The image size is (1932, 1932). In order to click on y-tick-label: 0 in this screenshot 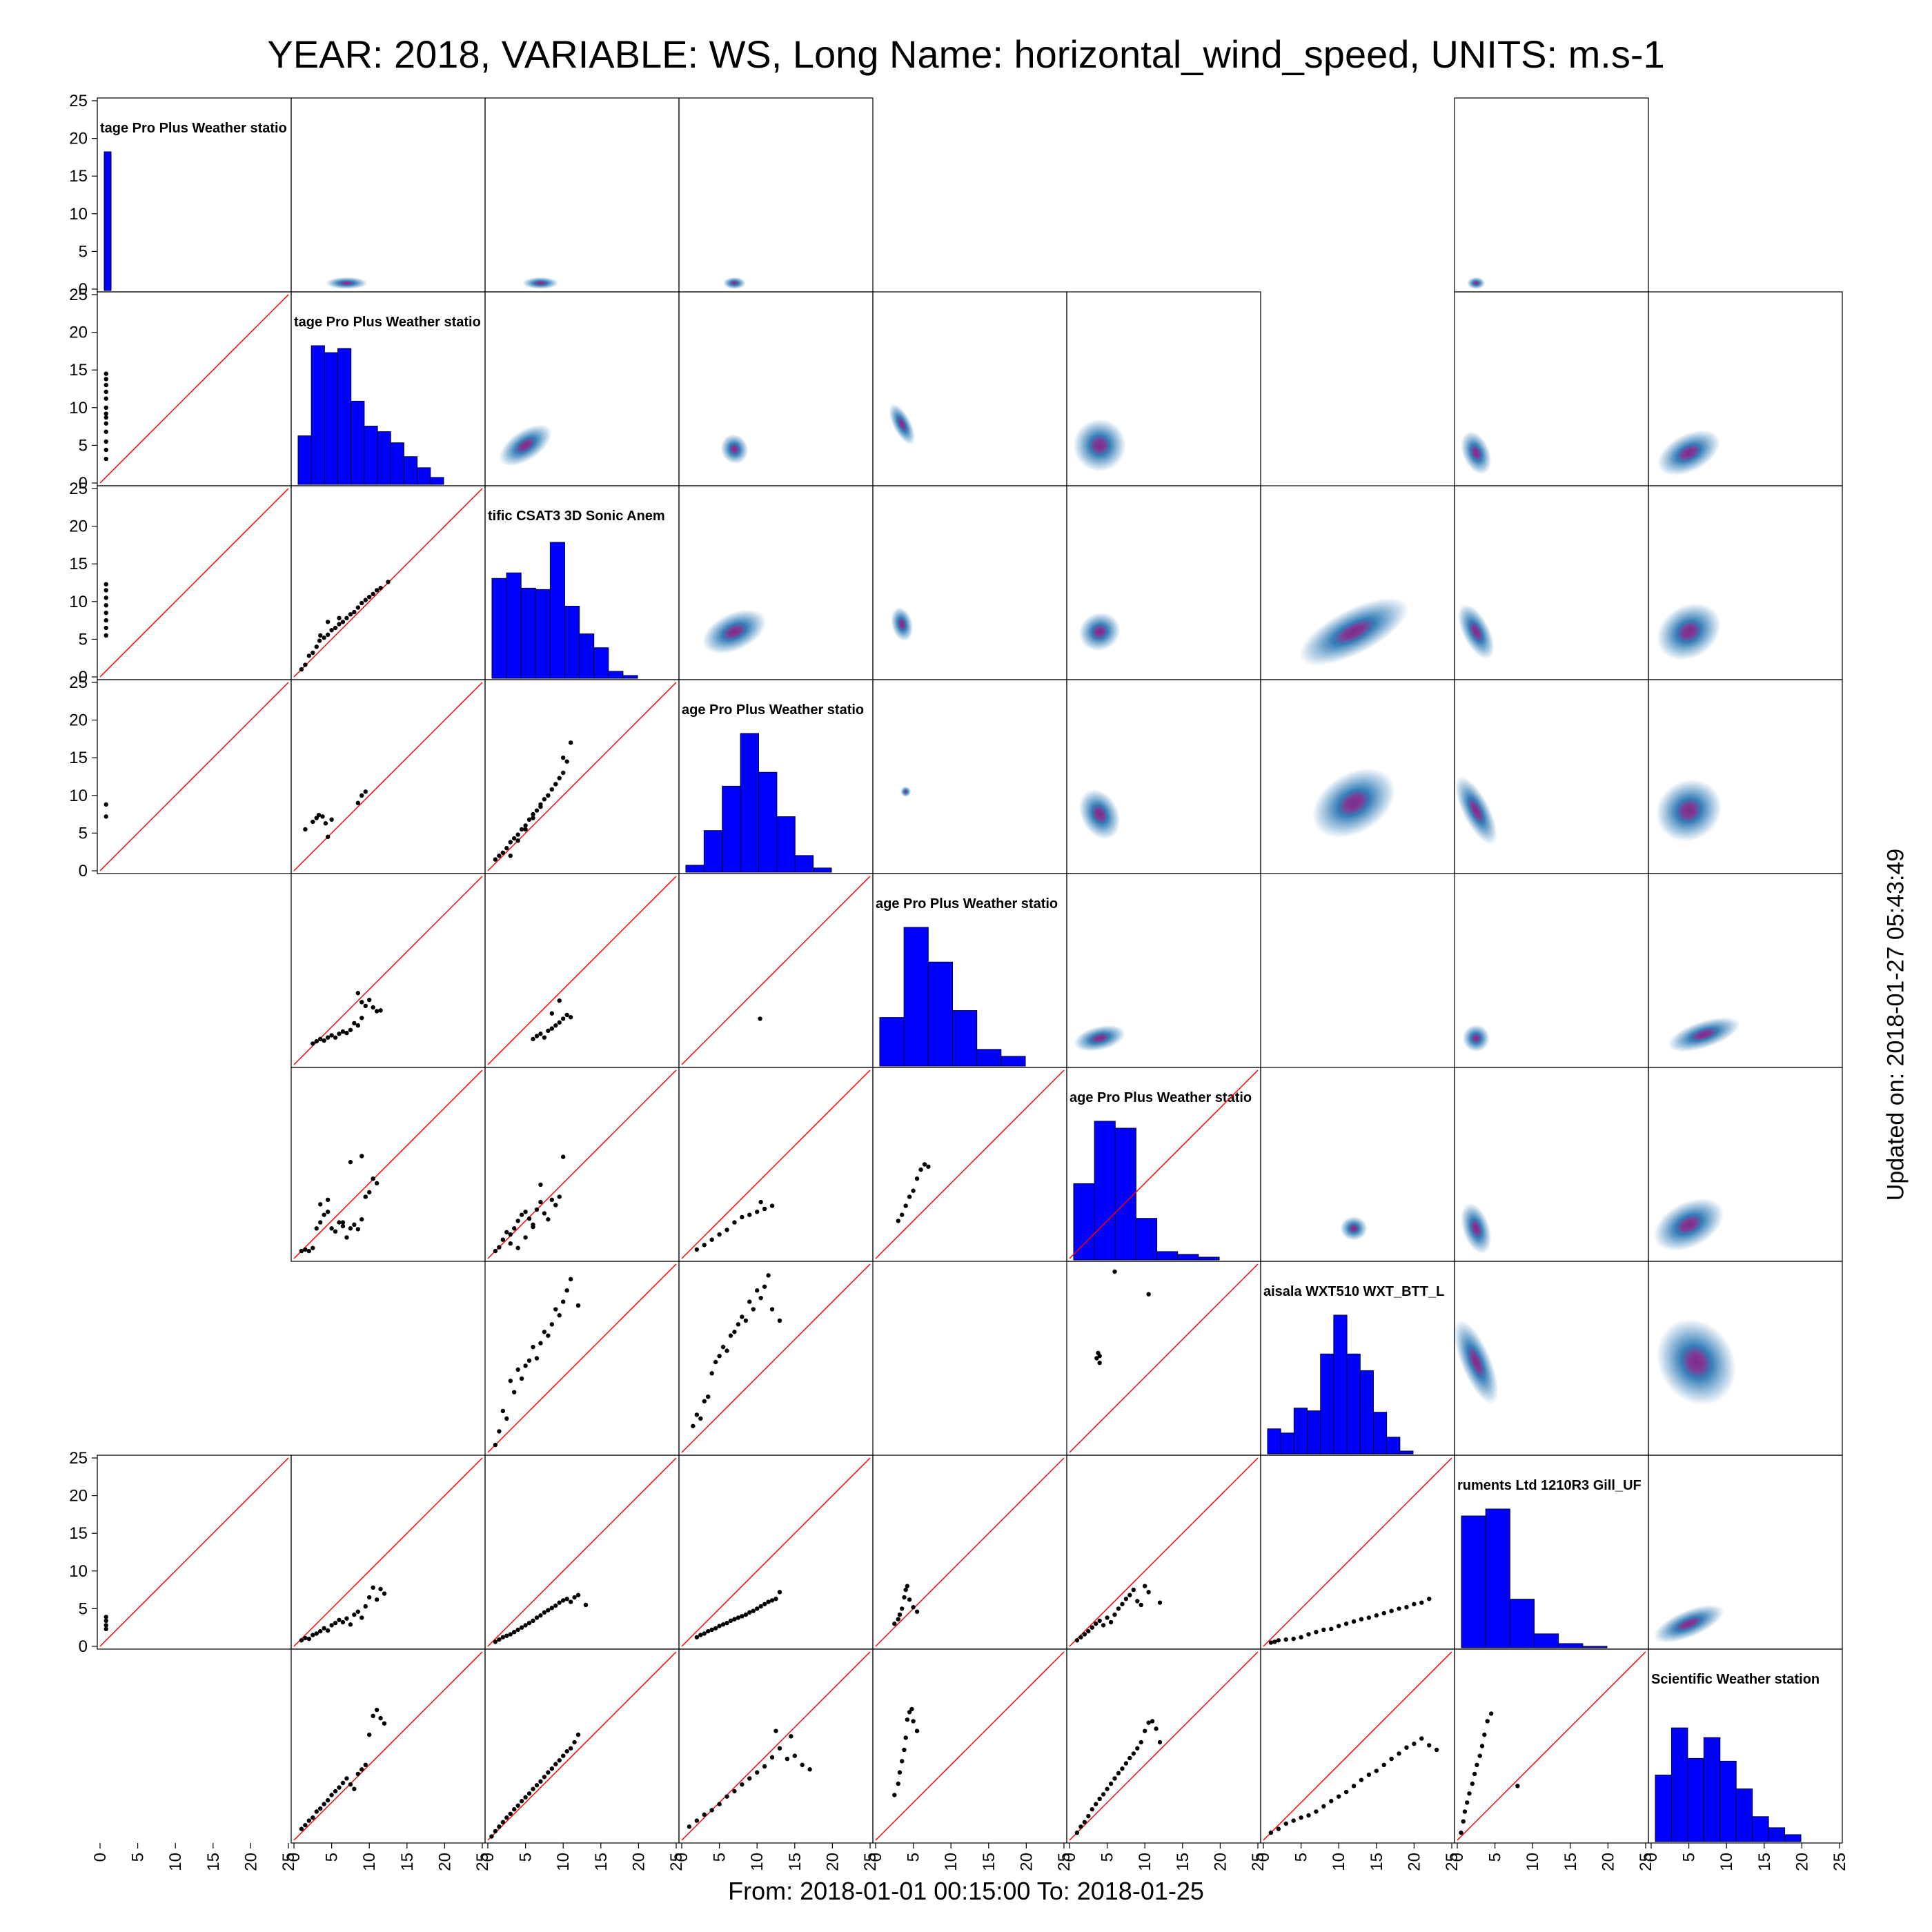, I will do `click(83, 1646)`.